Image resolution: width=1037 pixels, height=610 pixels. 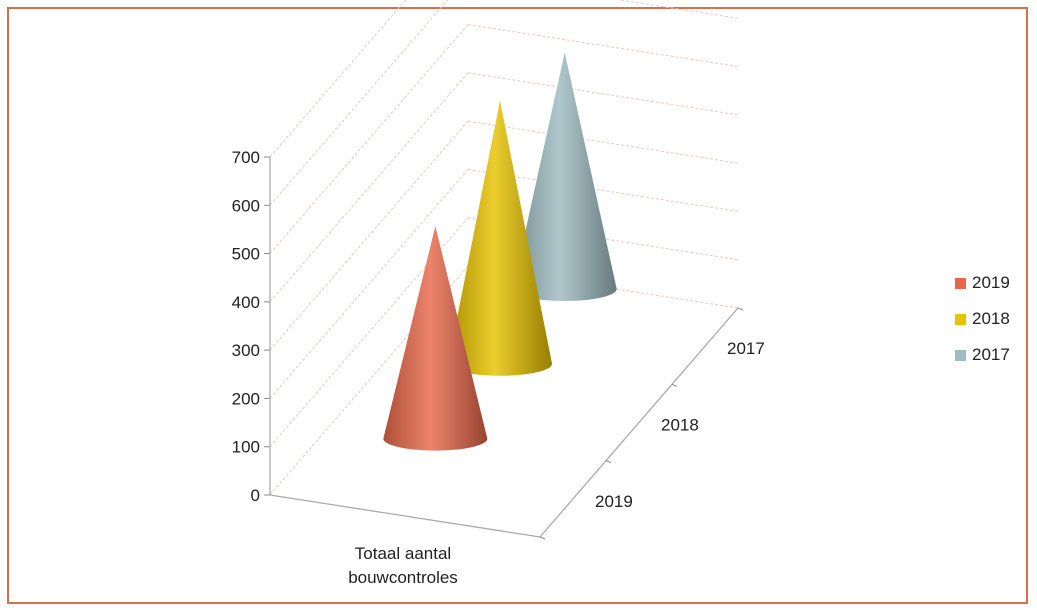 I want to click on depth-tick-label: 2018, so click(x=680, y=425).